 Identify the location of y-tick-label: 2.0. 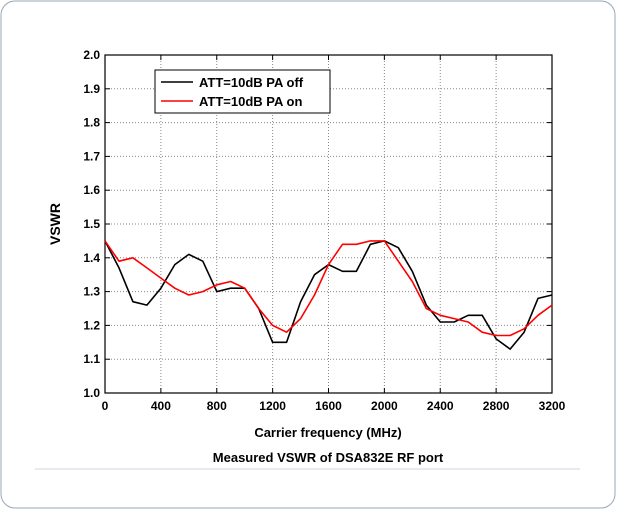
(91, 55).